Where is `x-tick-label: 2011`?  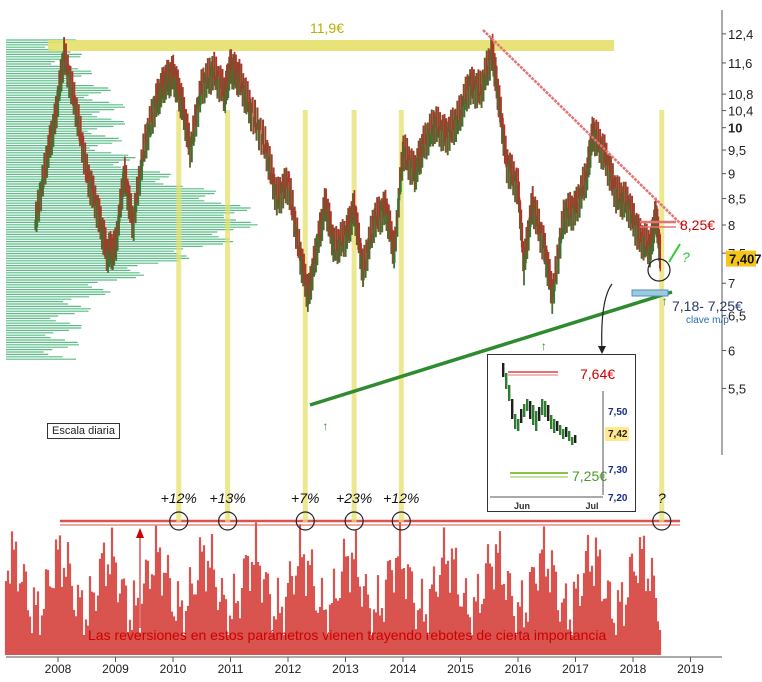
x-tick-label: 2011 is located at coordinates (231, 669).